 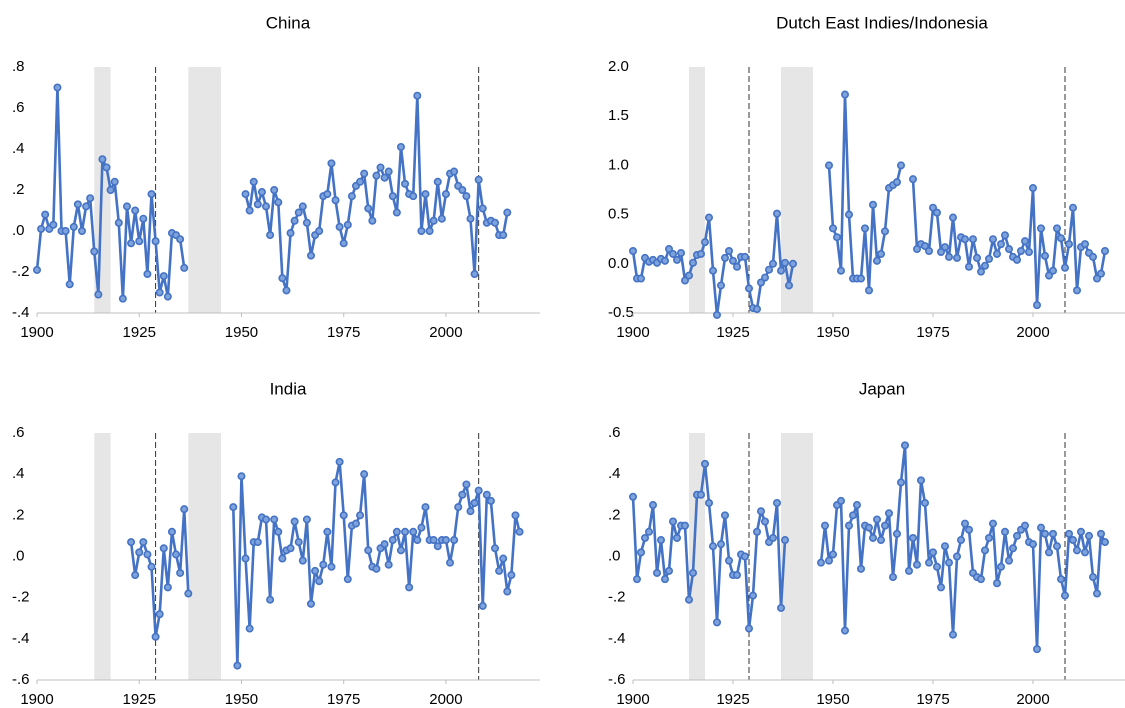 I want to click on y-tick-label: -.6, so click(x=21, y=679).